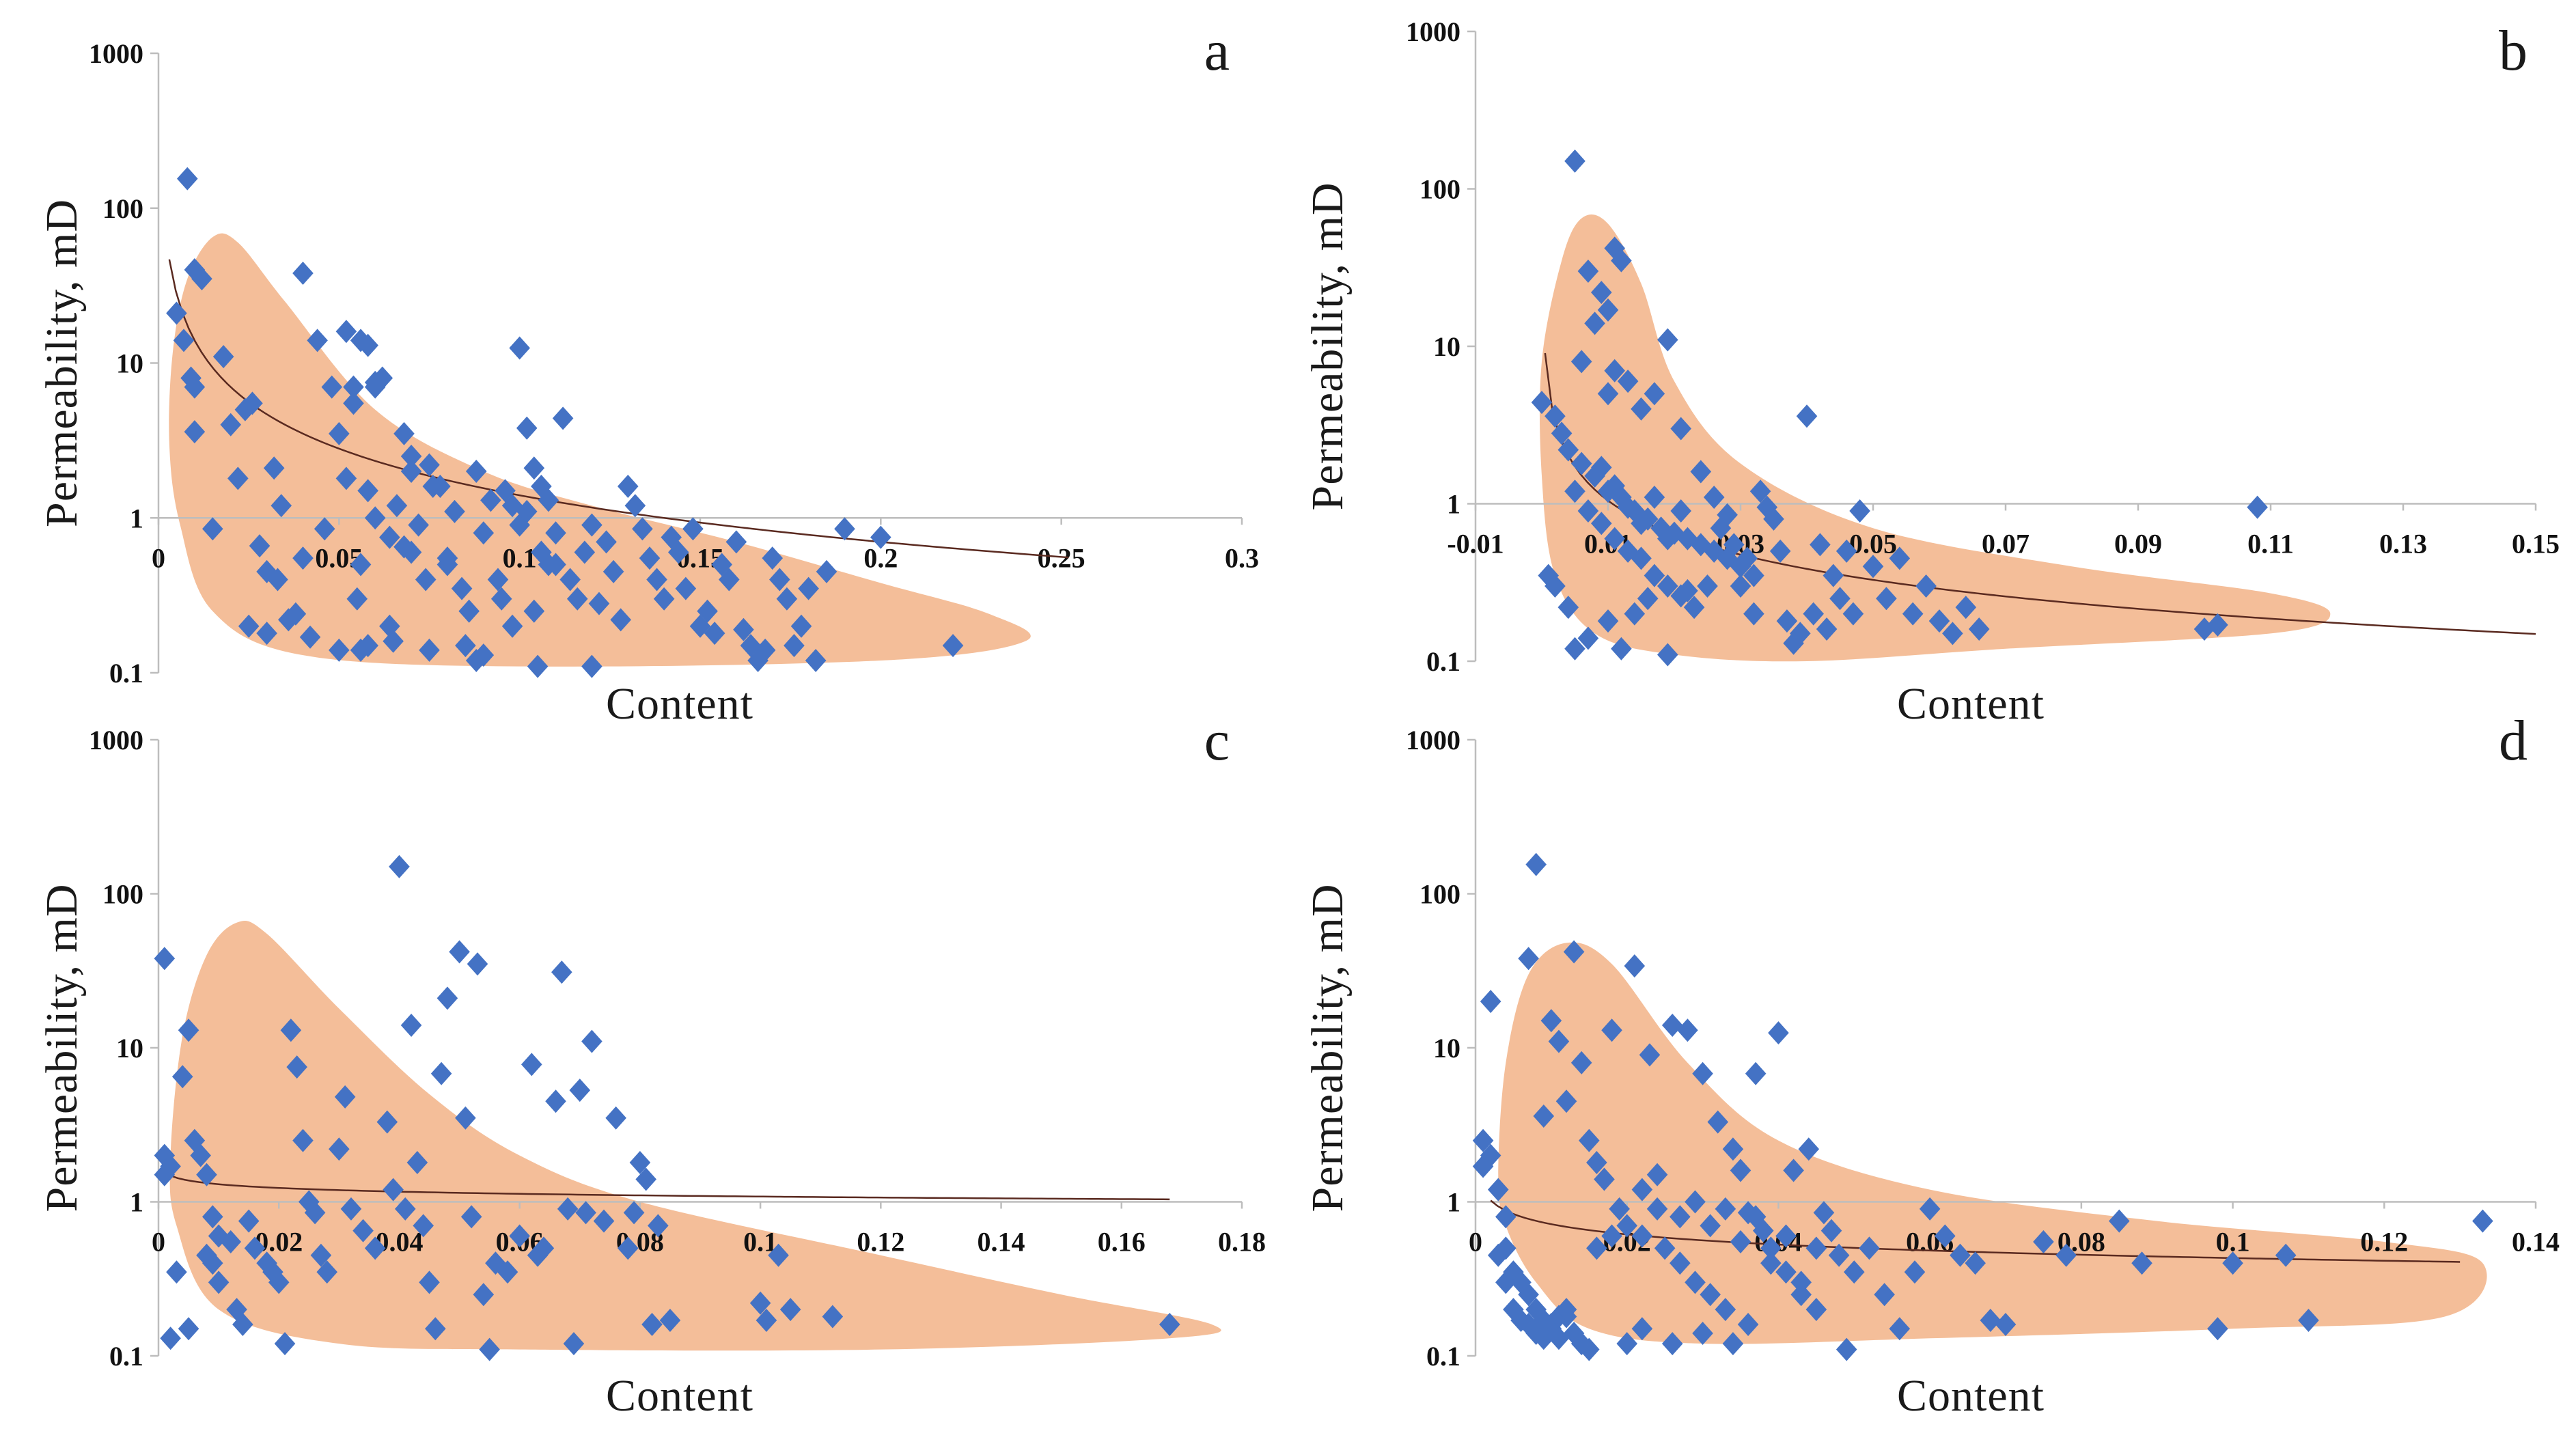 This screenshot has width=2576, height=1431. What do you see at coordinates (1935, 438) in the screenshot?
I see `envelope-region` at bounding box center [1935, 438].